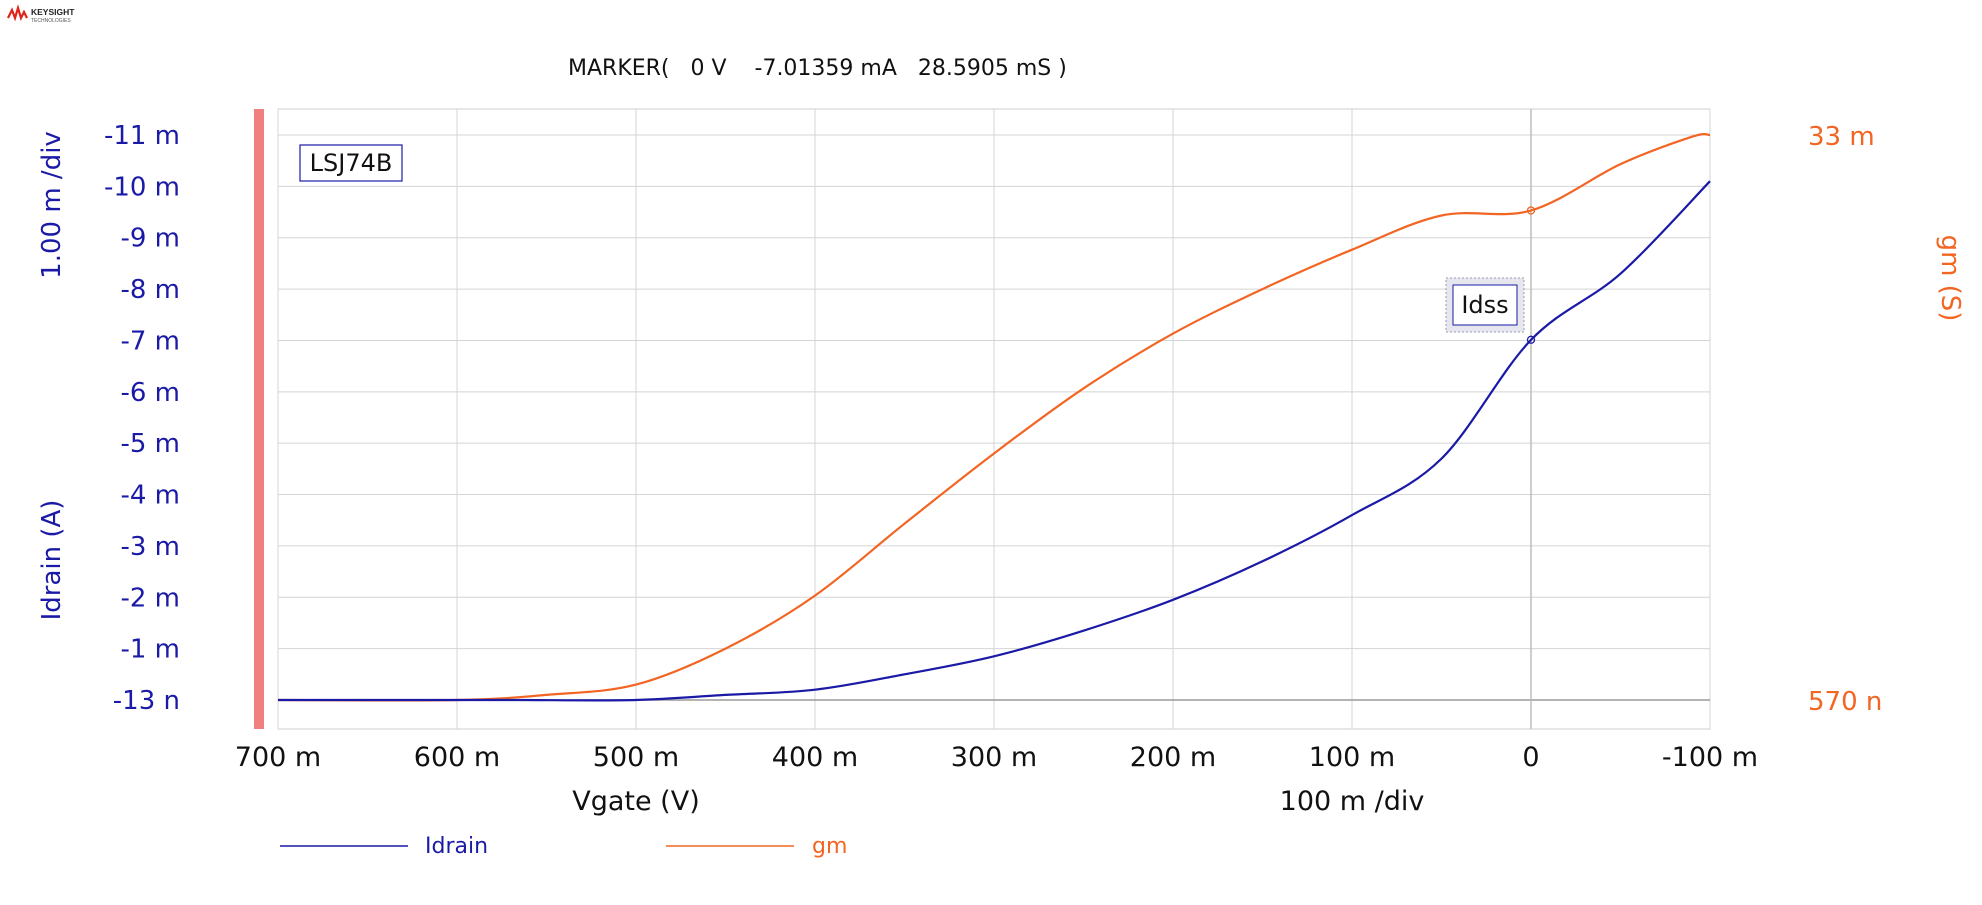 Image resolution: width=1982 pixels, height=905 pixels. Describe the element at coordinates (52, 560) in the screenshot. I see `y1-axis-label: Idrain (A)` at that location.